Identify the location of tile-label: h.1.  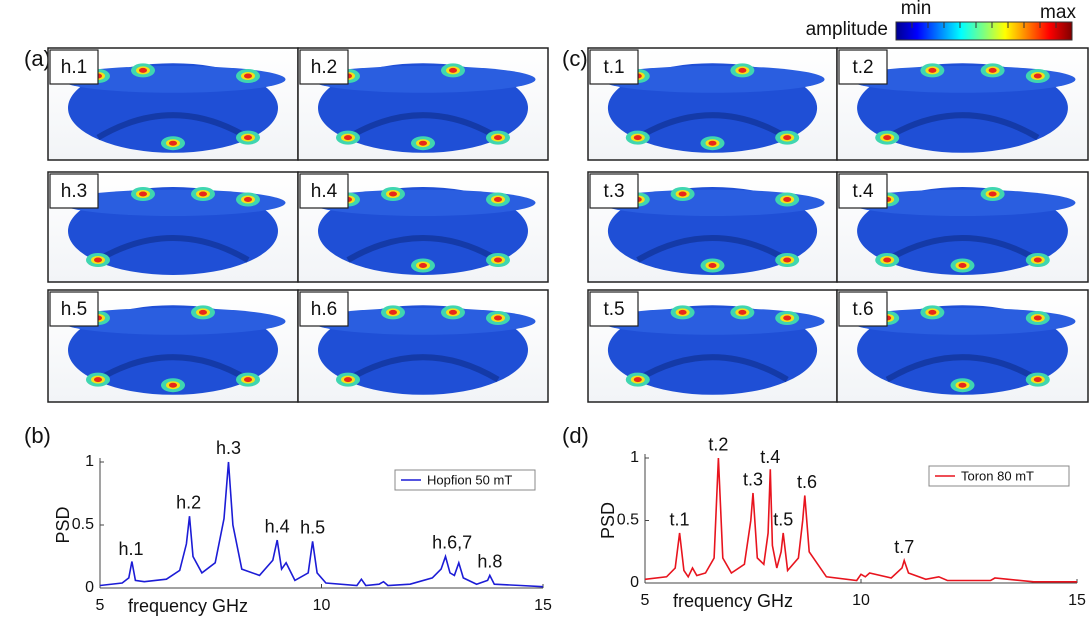
(74, 67).